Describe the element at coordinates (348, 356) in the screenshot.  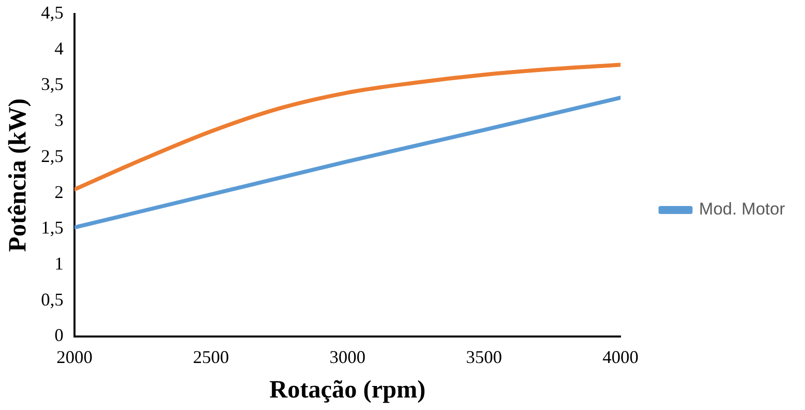
I see `x-tick-label: 3000` at that location.